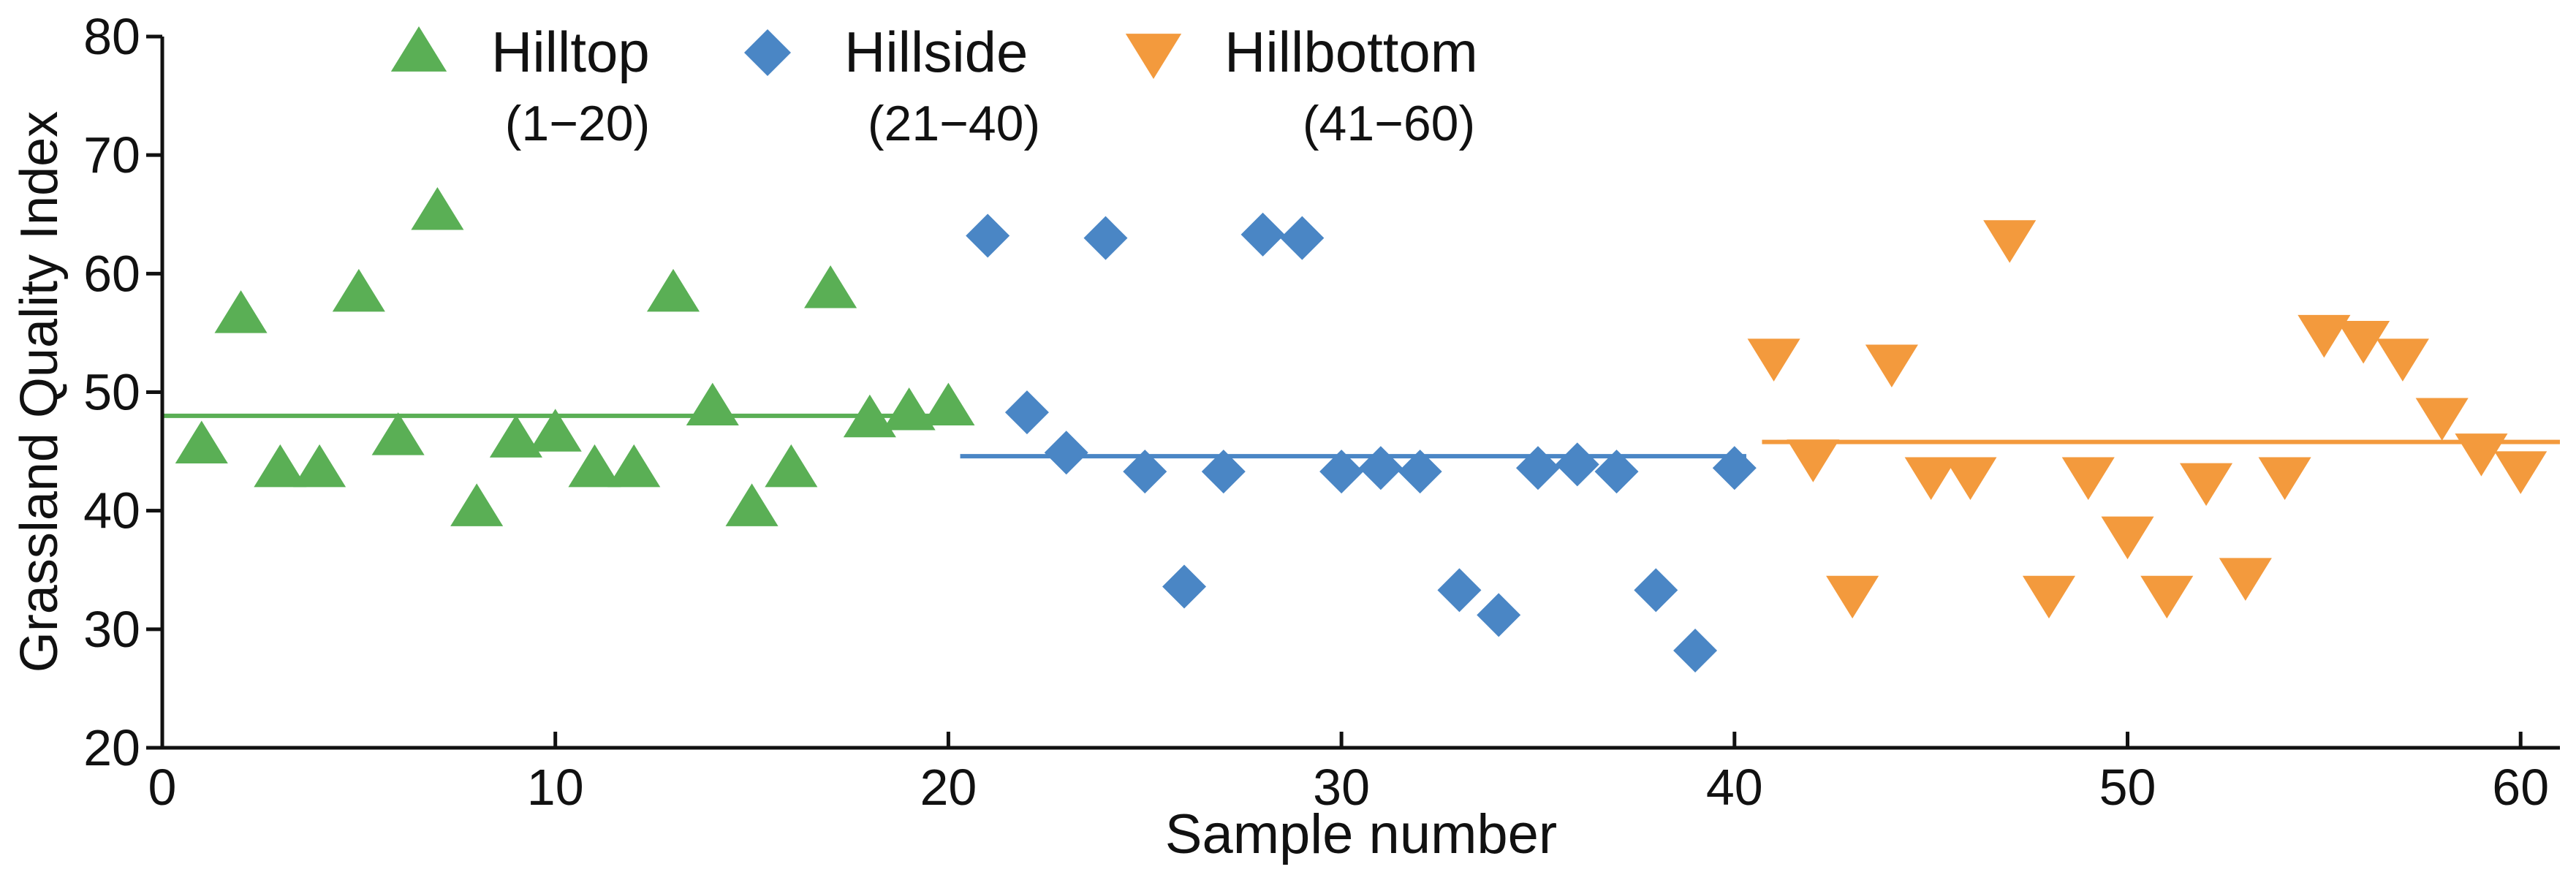 The width and height of the screenshot is (2576, 883). Describe the element at coordinates (2520, 787) in the screenshot. I see `x-tick-label: 60` at that location.